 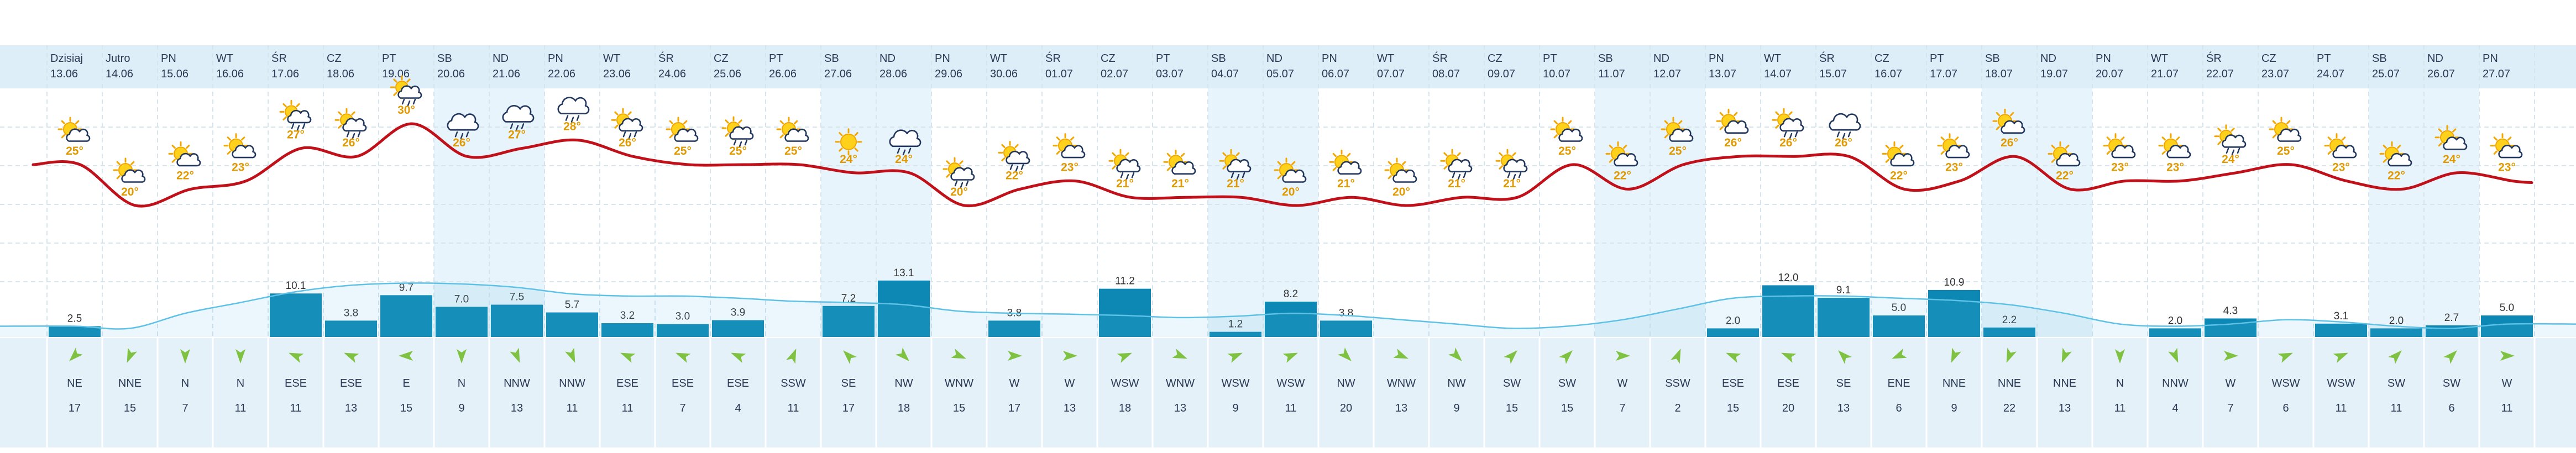 What do you see at coordinates (1733, 321) in the screenshot?
I see `rain-amount-label: 2.0` at bounding box center [1733, 321].